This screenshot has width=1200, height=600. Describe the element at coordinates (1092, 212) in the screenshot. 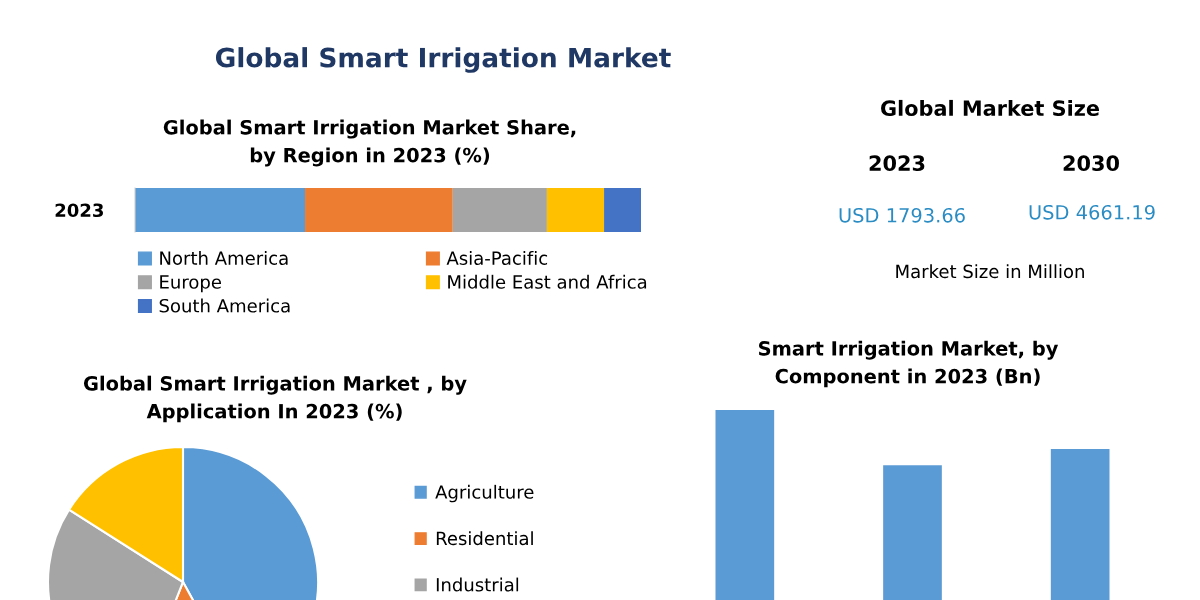

I see `text: USD 4661.19` at that location.